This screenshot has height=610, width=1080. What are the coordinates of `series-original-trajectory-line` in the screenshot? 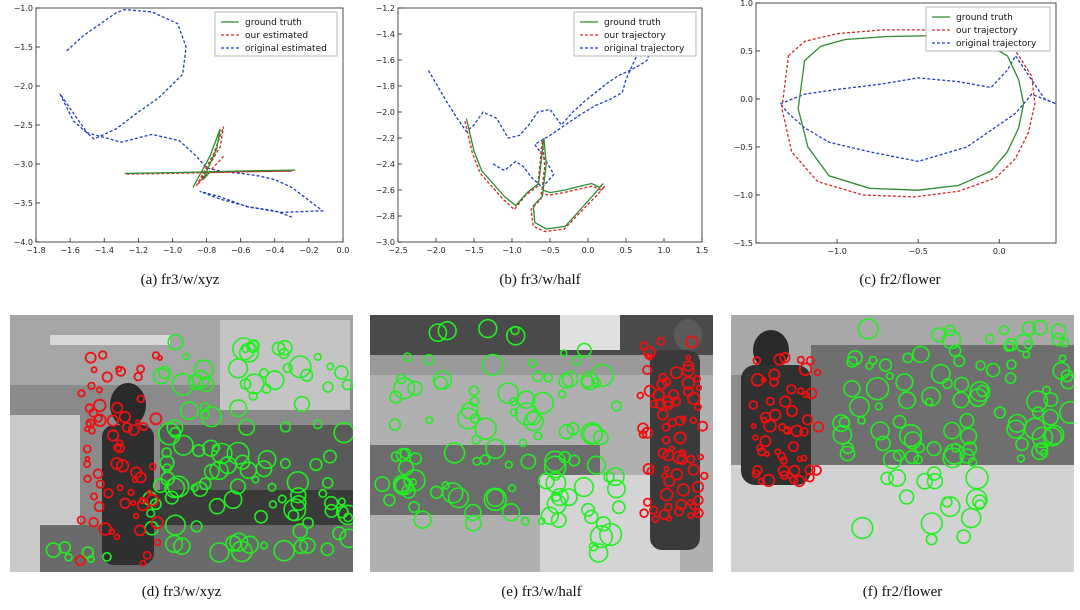 It's located at (918, 108).